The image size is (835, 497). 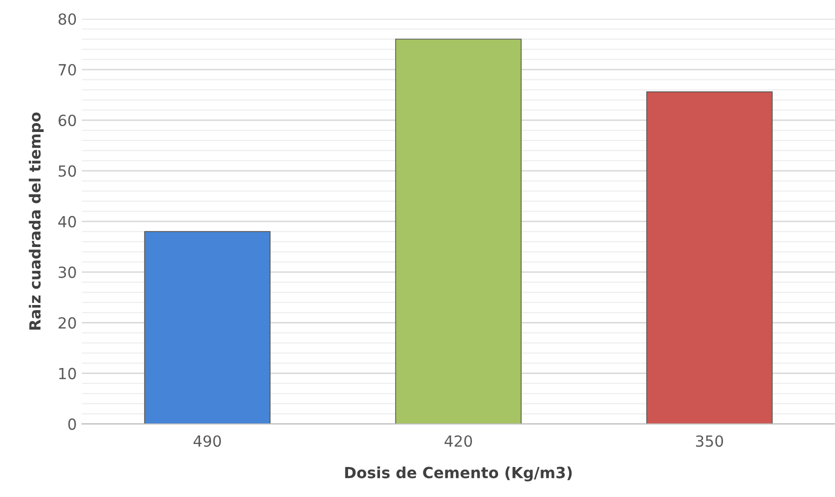 I want to click on x-axis-title: Dosis de Cemento (Kg/m3), so click(x=458, y=474).